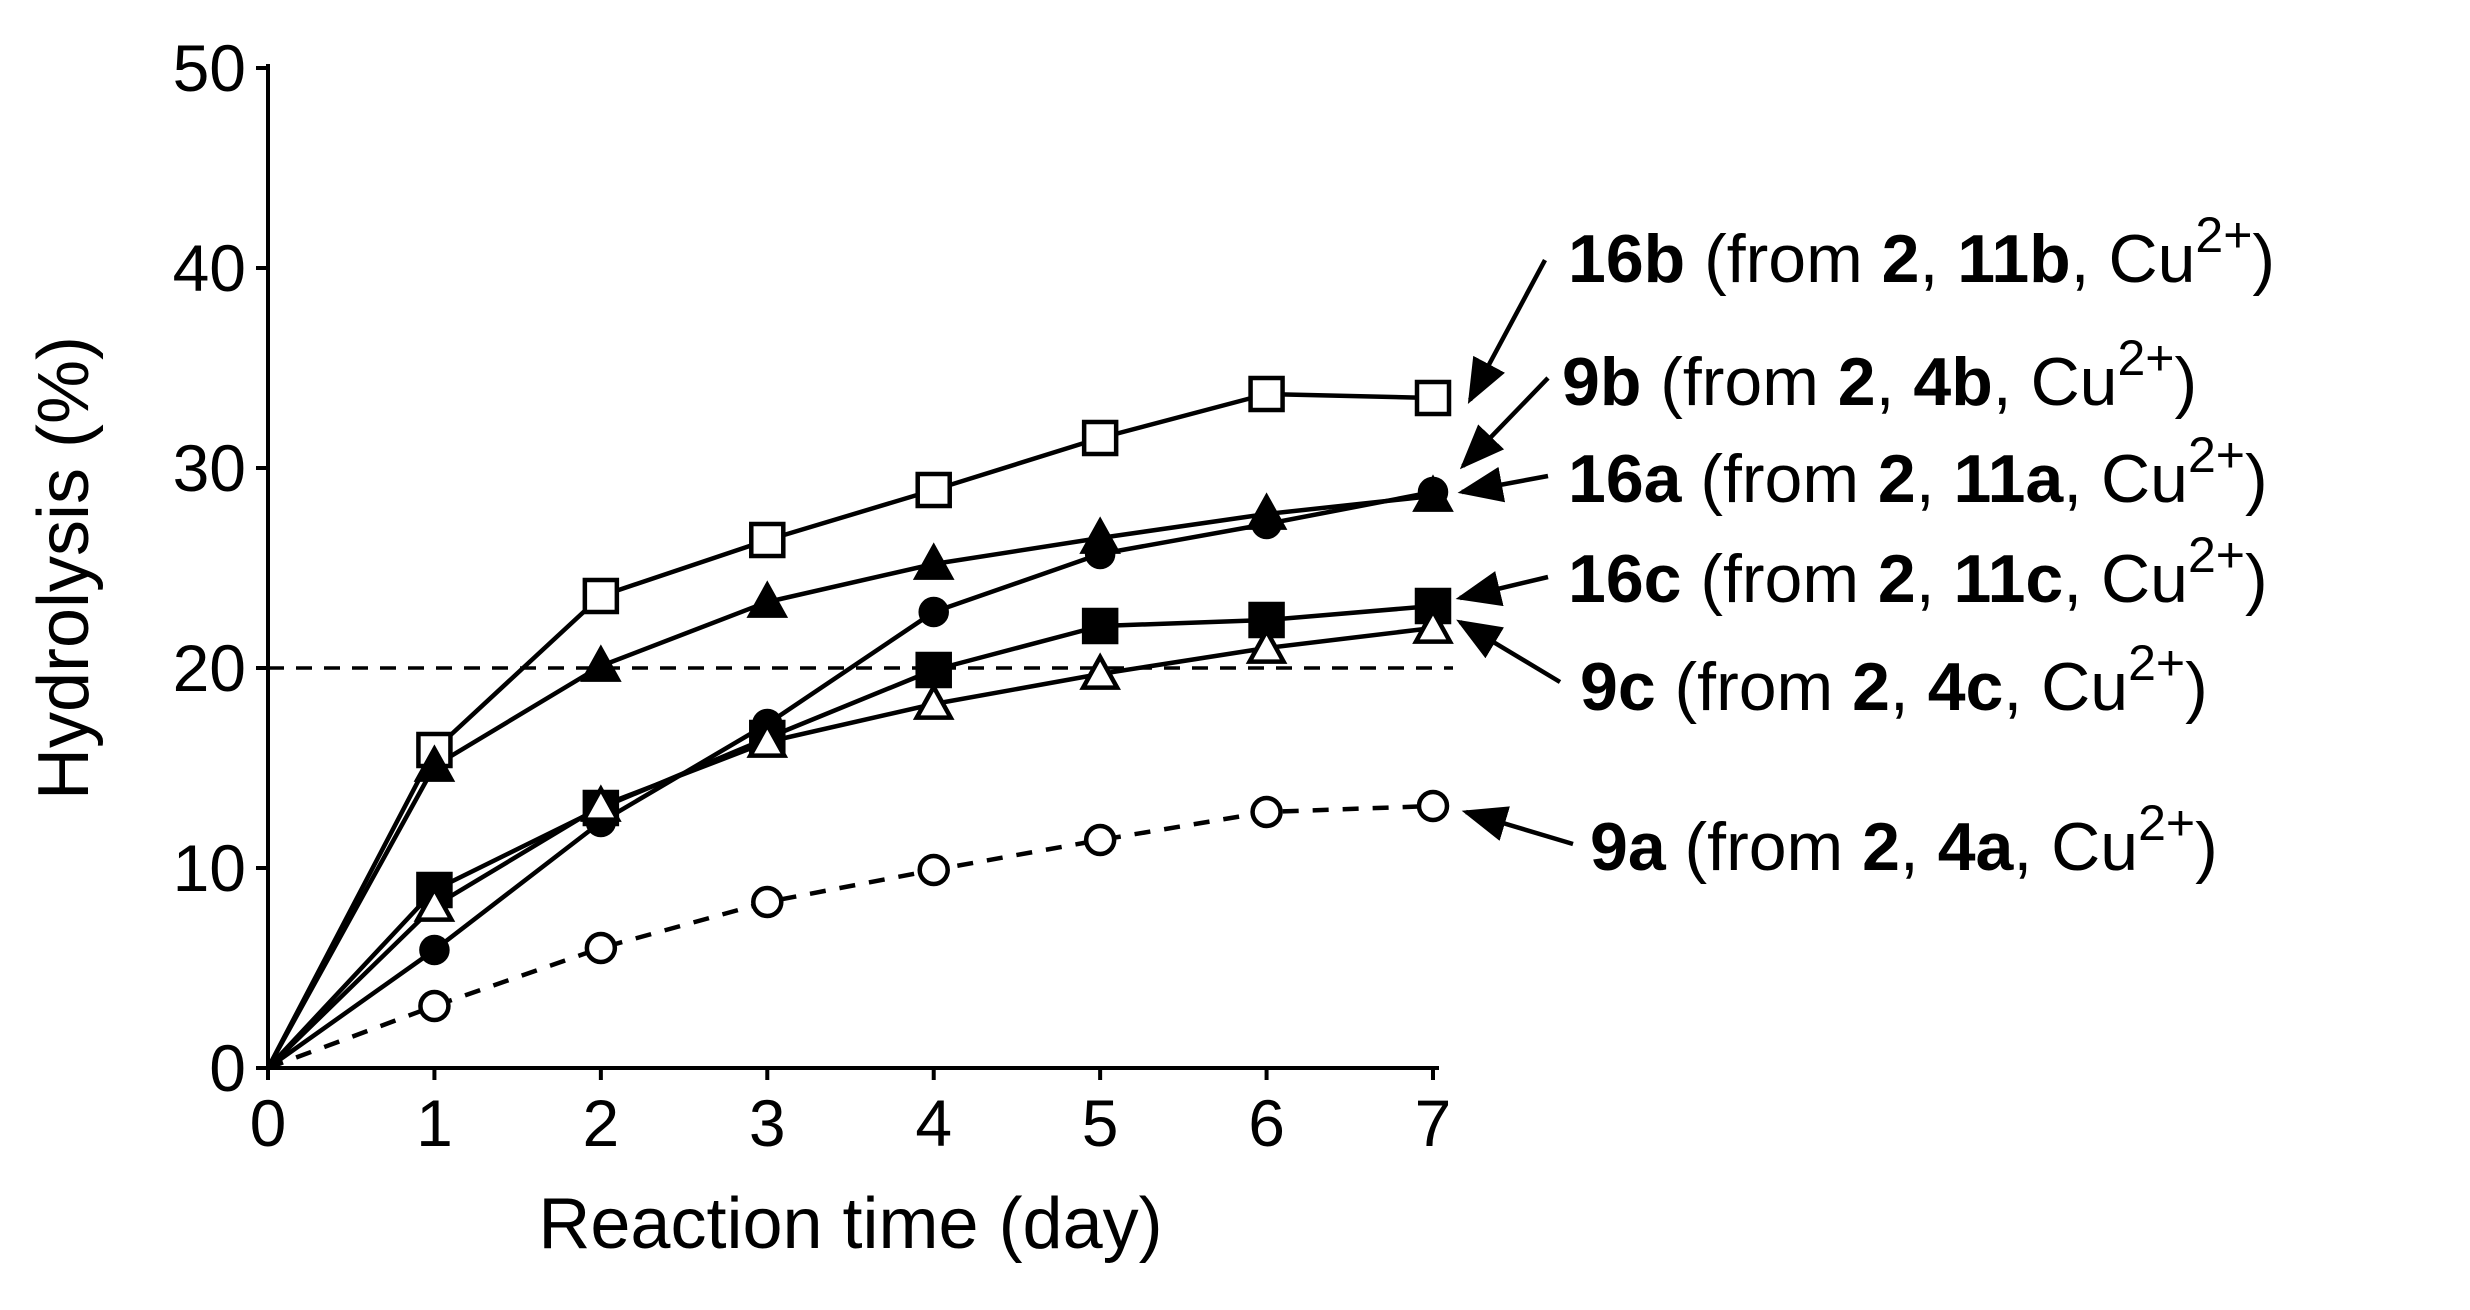  I want to click on y-tick-label: 20, so click(209, 668).